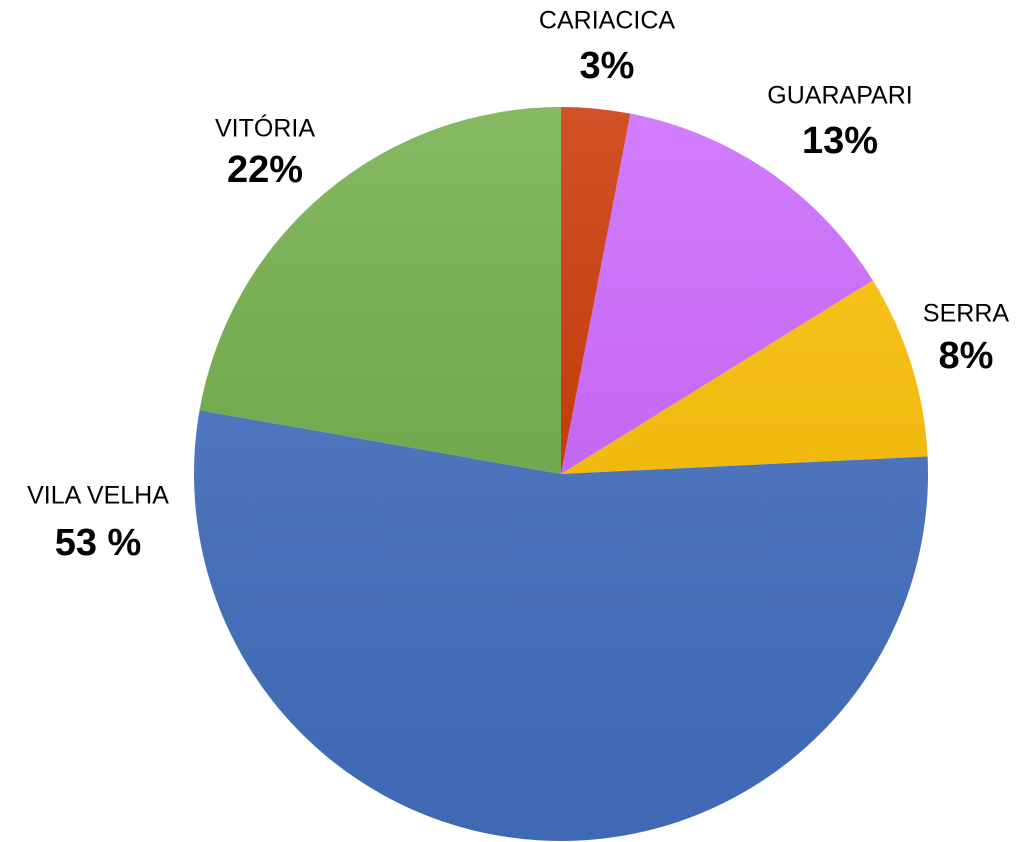 The width and height of the screenshot is (1021, 842). What do you see at coordinates (966, 356) in the screenshot?
I see `slice-value-label: 8%` at bounding box center [966, 356].